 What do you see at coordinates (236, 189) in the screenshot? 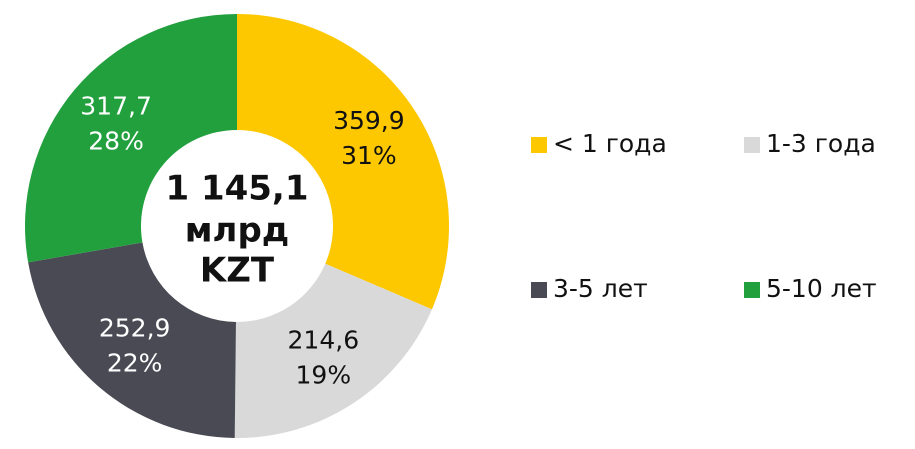
I see `center-label: 1 145,1` at bounding box center [236, 189].